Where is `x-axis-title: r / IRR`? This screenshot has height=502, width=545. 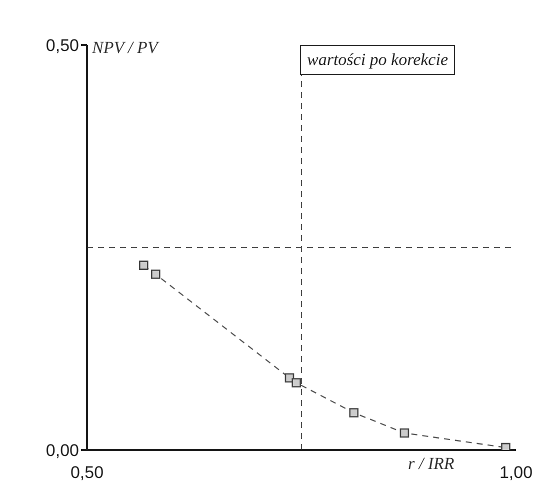
x-axis-title: r / IRR is located at coordinates (431, 464).